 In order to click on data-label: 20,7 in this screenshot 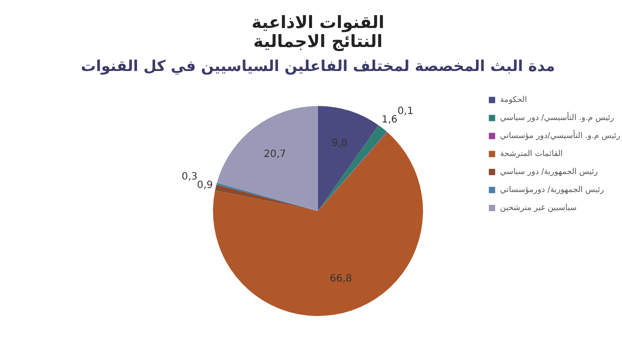, I will do `click(275, 154)`.